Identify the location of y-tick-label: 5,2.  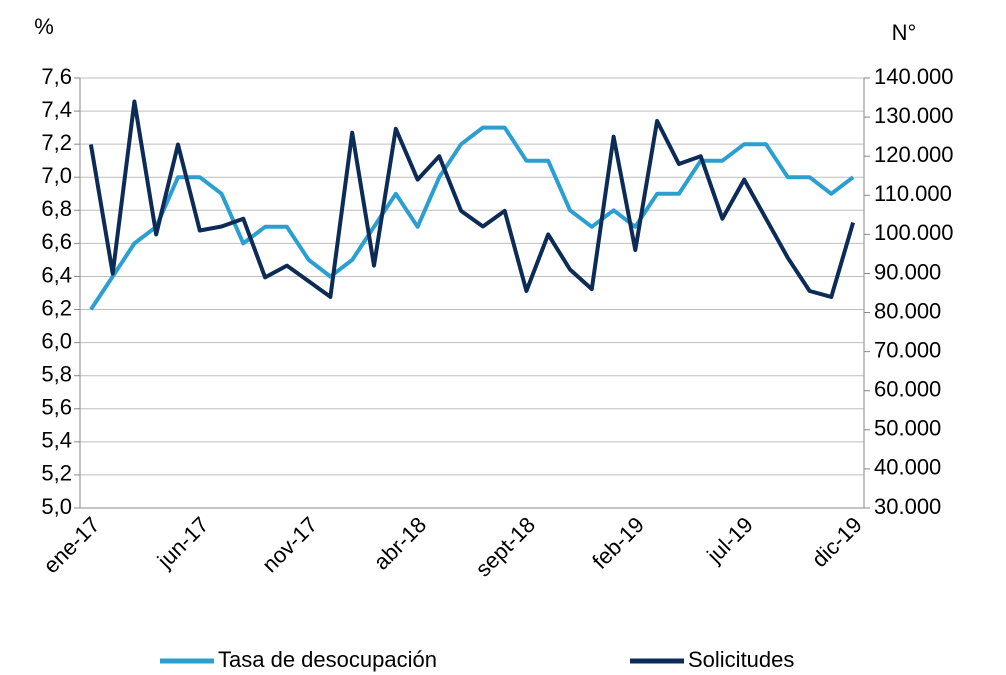
(56, 473).